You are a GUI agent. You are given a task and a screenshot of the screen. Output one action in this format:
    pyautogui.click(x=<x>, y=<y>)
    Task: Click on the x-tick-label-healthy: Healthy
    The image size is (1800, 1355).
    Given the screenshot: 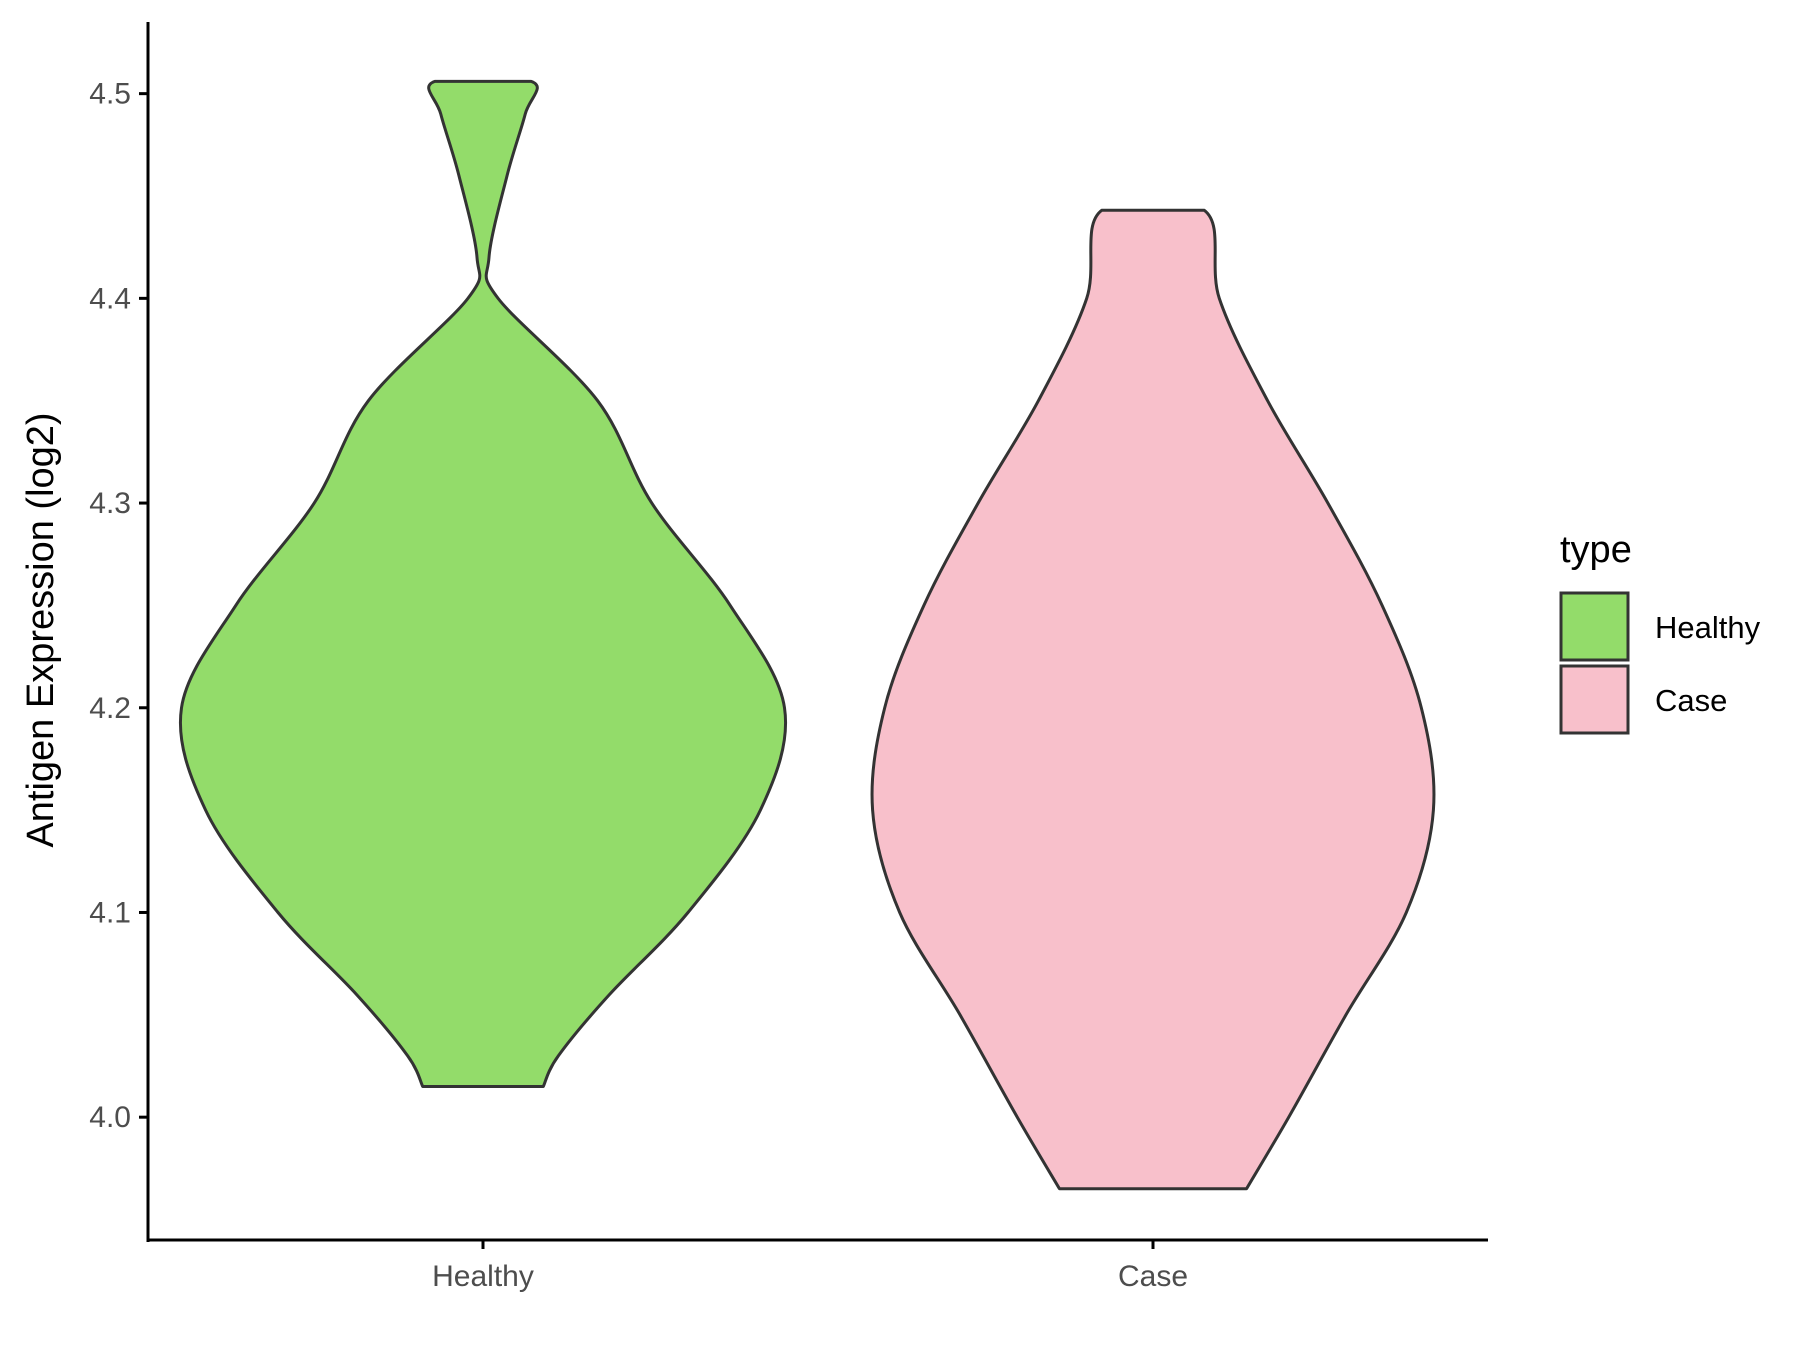 What is the action you would take?
    pyautogui.click(x=483, y=1276)
    